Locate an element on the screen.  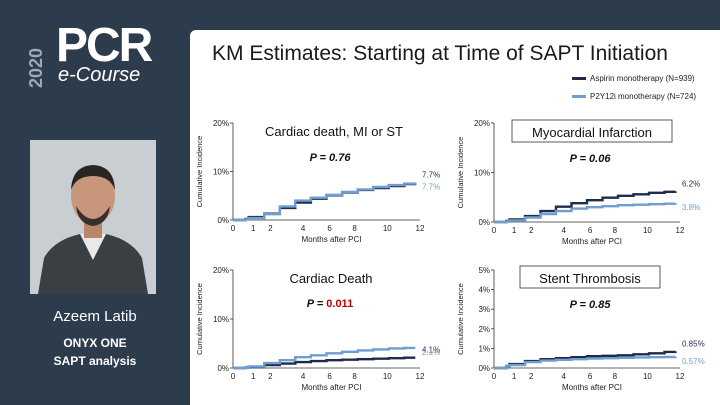
composite-ytick-label: 10% is located at coordinates (221, 172).